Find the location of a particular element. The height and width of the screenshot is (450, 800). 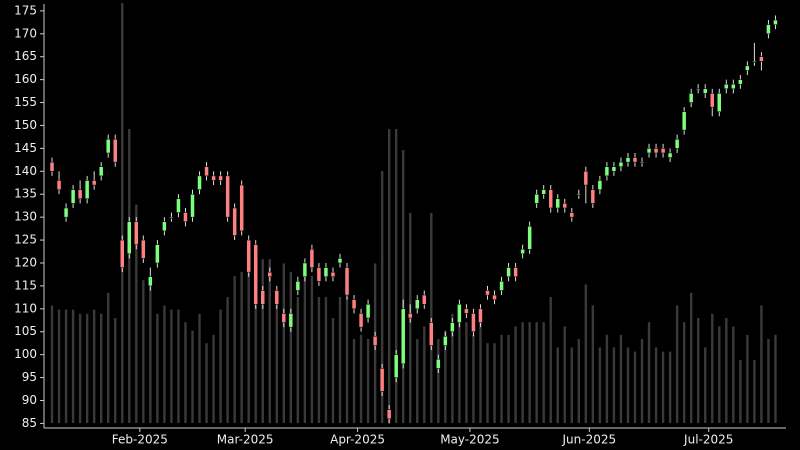

y-tick-label: 105 is located at coordinates (25, 331).